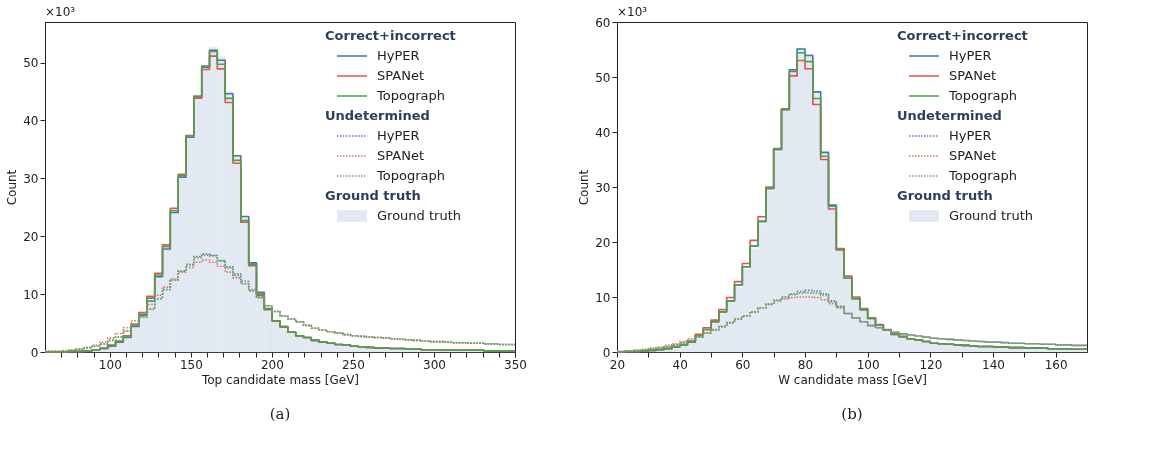  Describe the element at coordinates (353, 364) in the screenshot. I see `x-tick-label: 250` at that location.